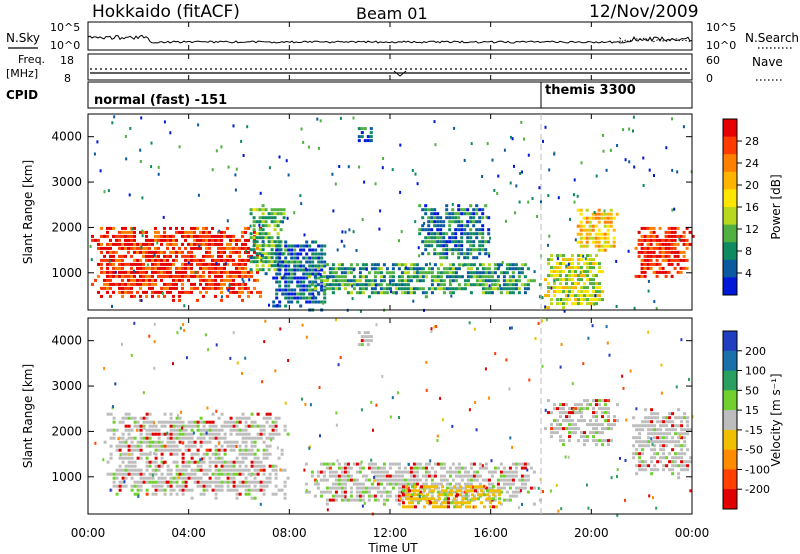 The width and height of the screenshot is (800, 554). Describe the element at coordinates (741, 207) in the screenshot. I see `power-scale-blocks: 28 24 20 16 12 8 4` at that location.